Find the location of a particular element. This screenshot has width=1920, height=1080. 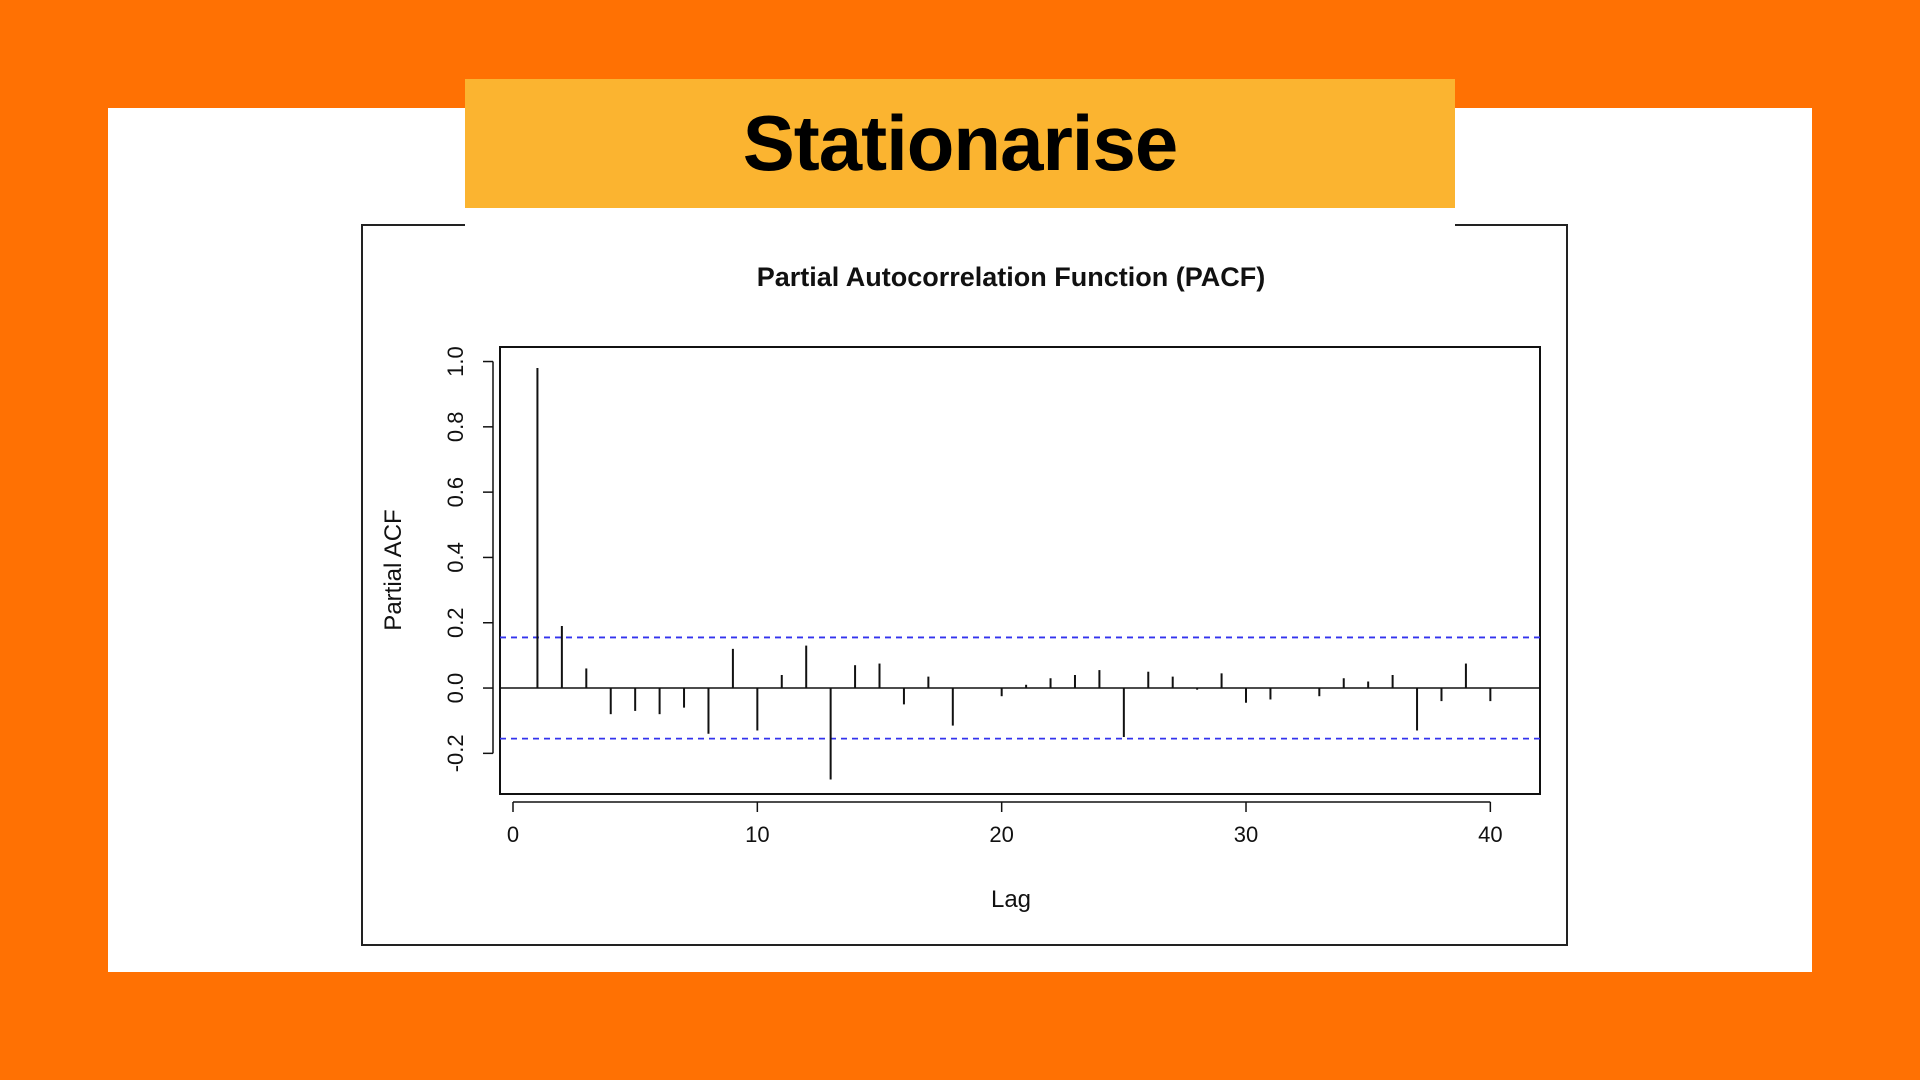

frame-top-edge-right is located at coordinates (1510, 225).